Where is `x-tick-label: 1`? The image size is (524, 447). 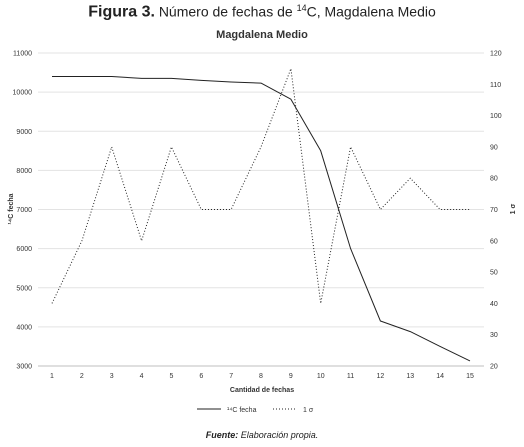
x-tick-label: 1 is located at coordinates (52, 376).